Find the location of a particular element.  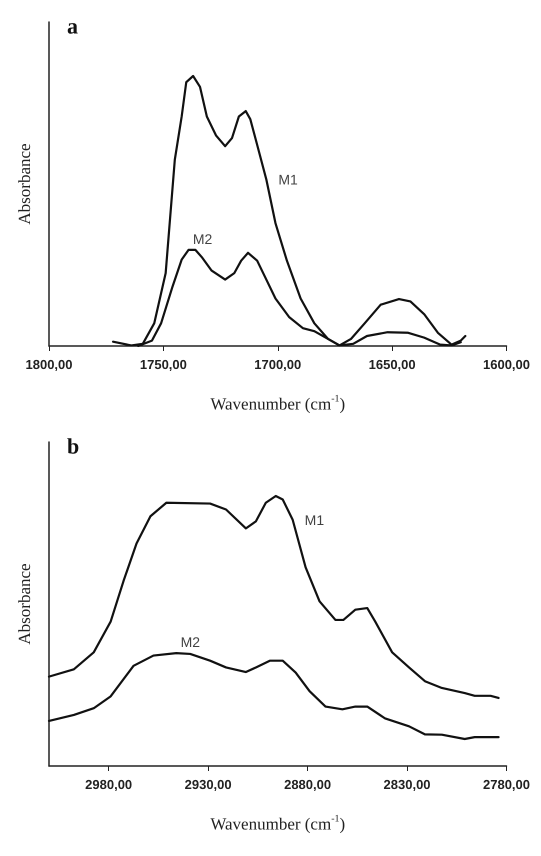

x-tick-label: 2780,00 is located at coordinates (506, 784).